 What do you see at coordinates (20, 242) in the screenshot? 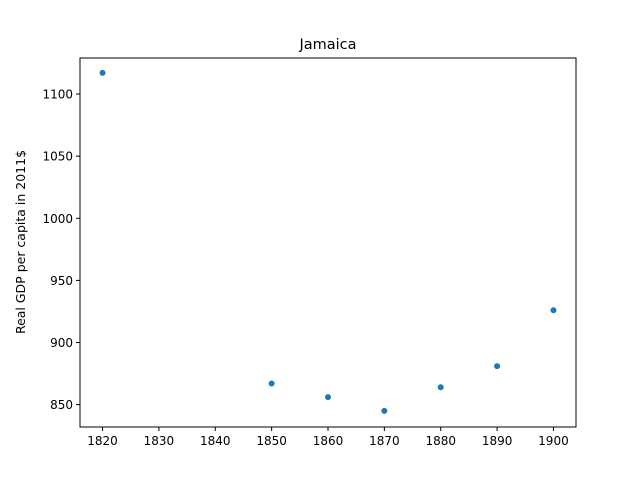
I see `y-axis-label: Real GDP per capita in 2011$` at bounding box center [20, 242].